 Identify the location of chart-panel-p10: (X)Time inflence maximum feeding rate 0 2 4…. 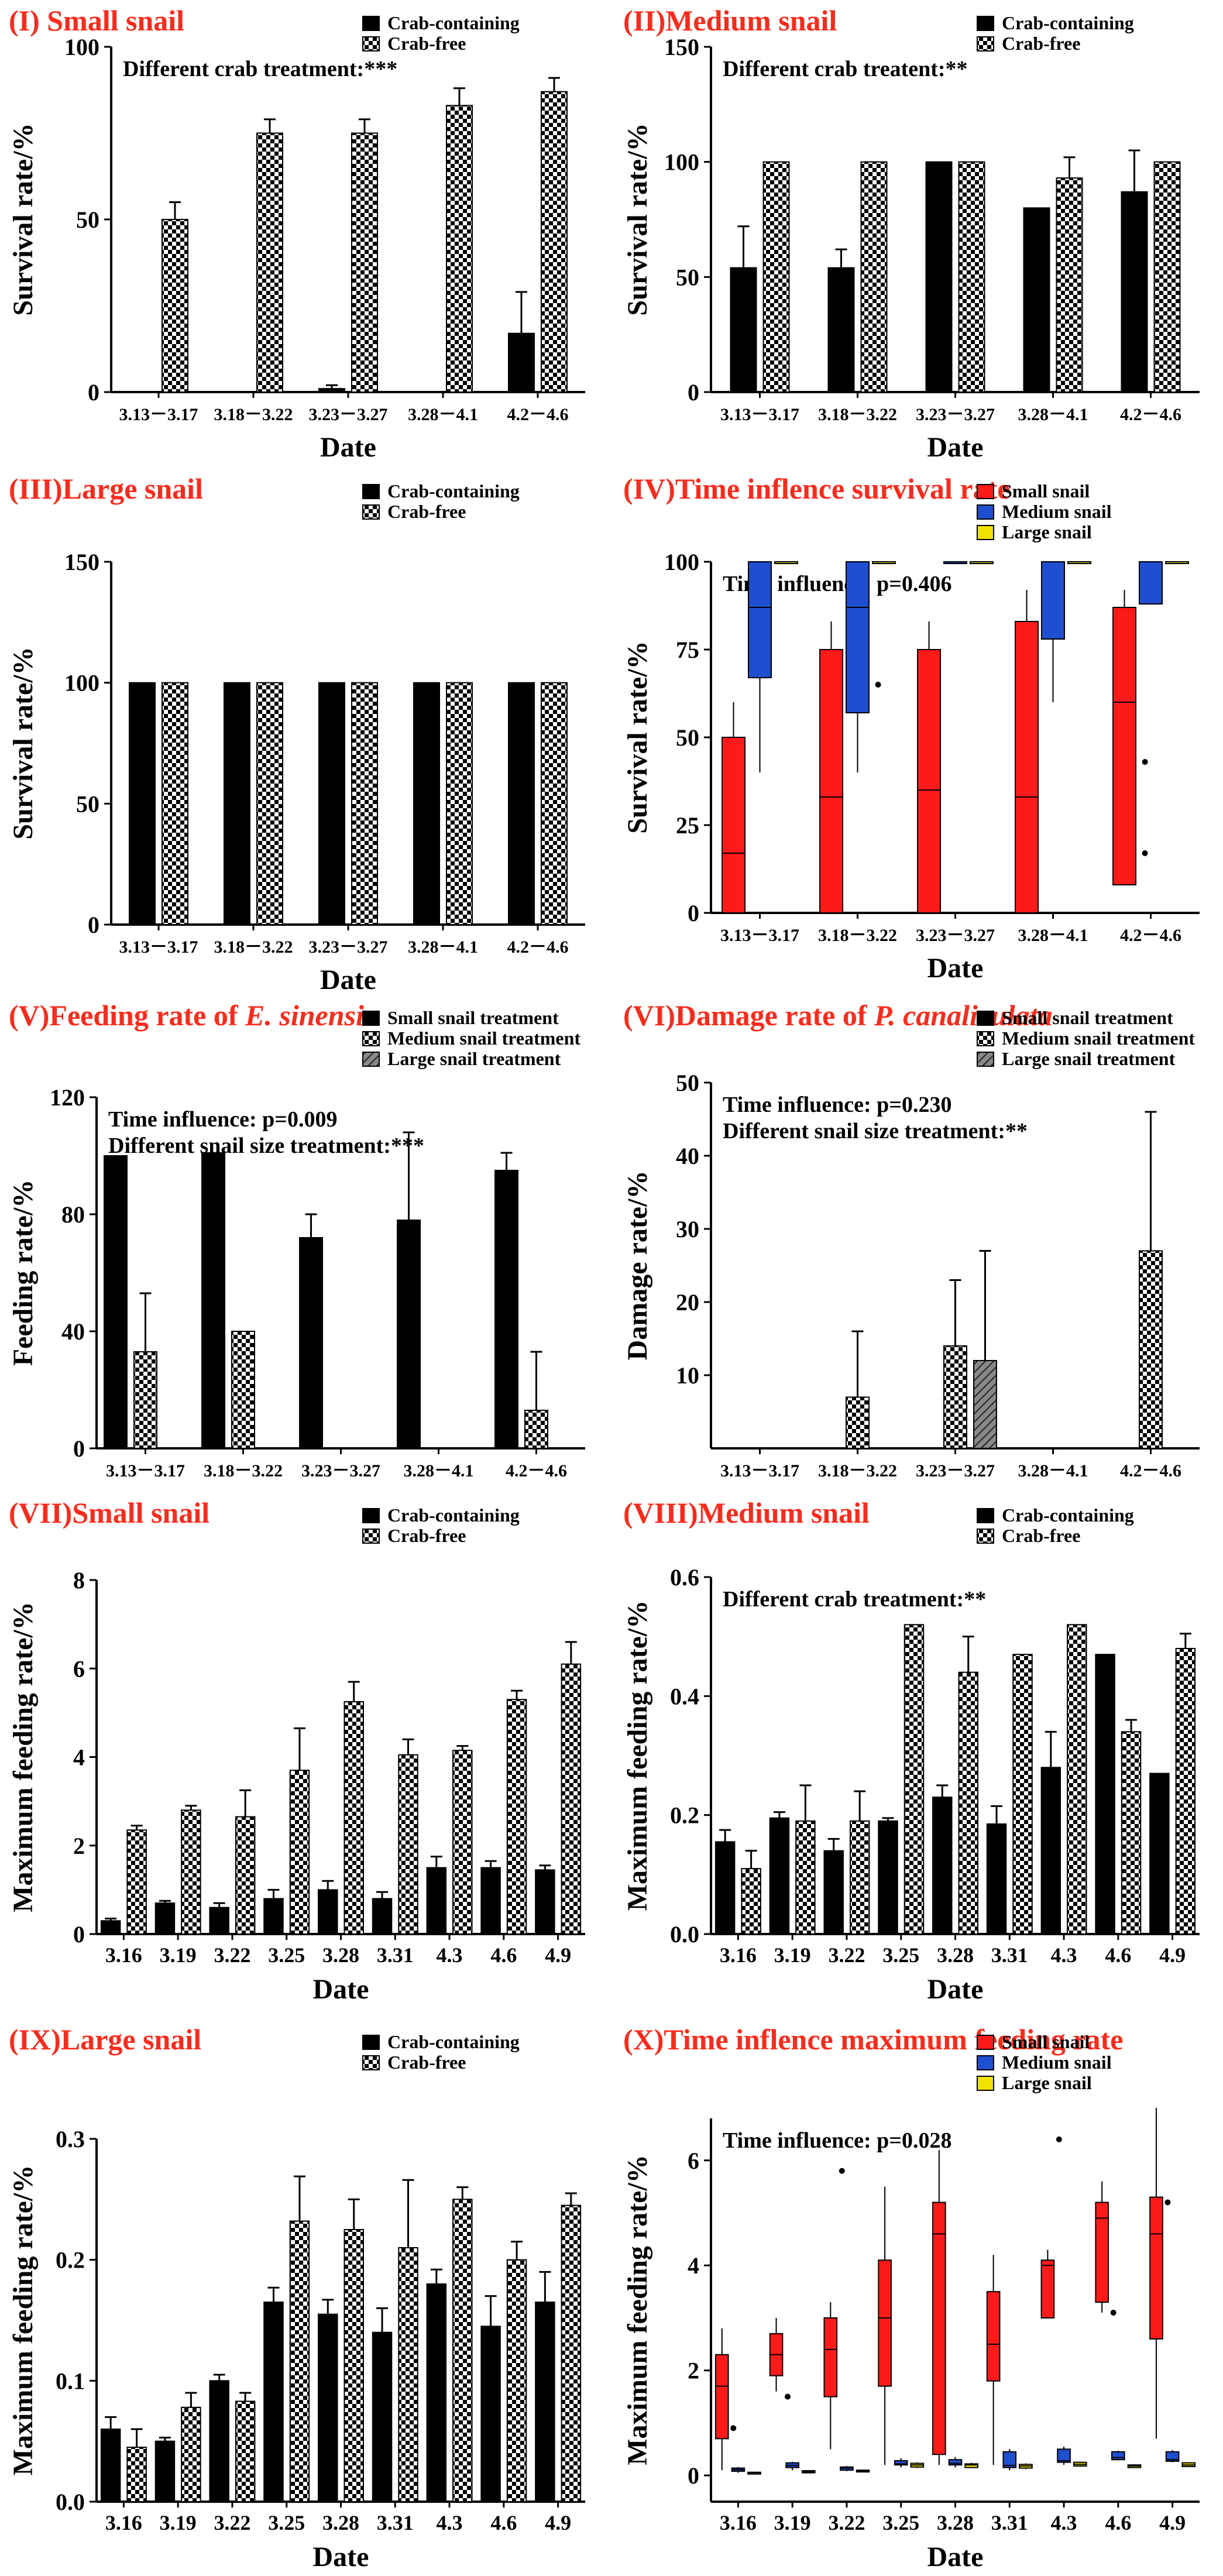
(918, 2296).